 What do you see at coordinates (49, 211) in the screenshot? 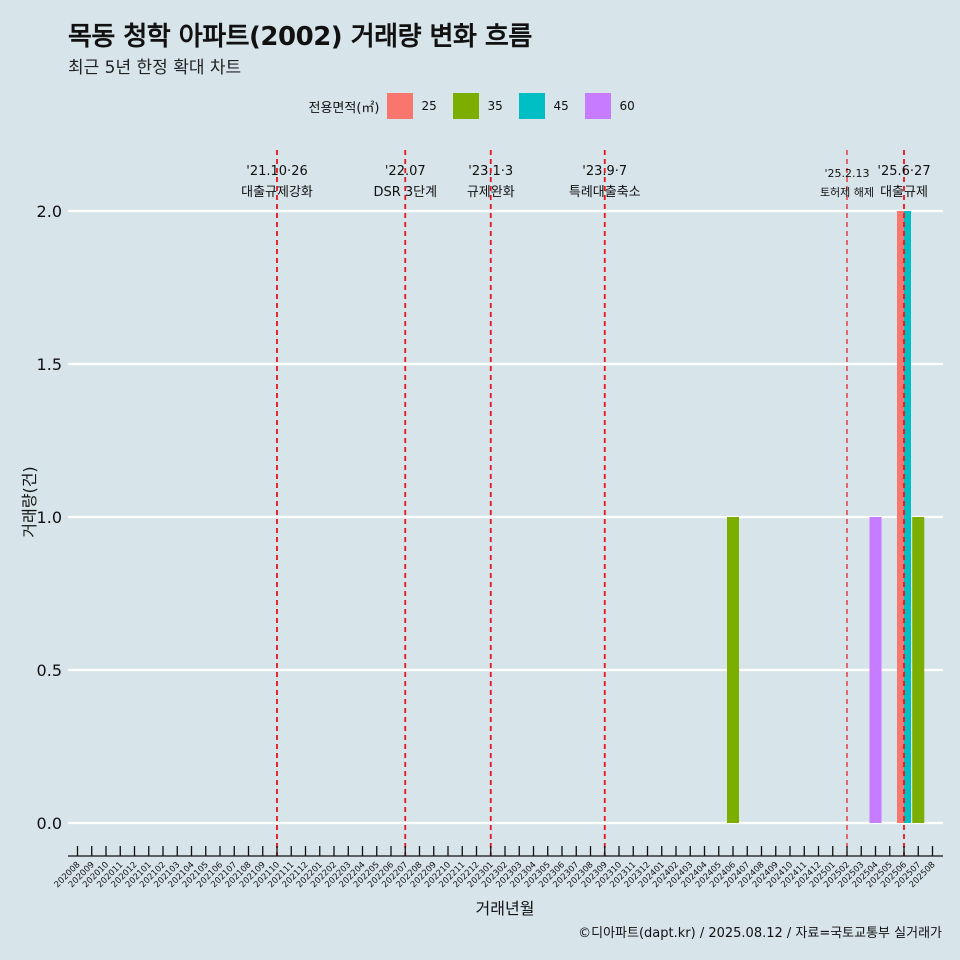
I see `y-tick-label: 2.0` at bounding box center [49, 211].